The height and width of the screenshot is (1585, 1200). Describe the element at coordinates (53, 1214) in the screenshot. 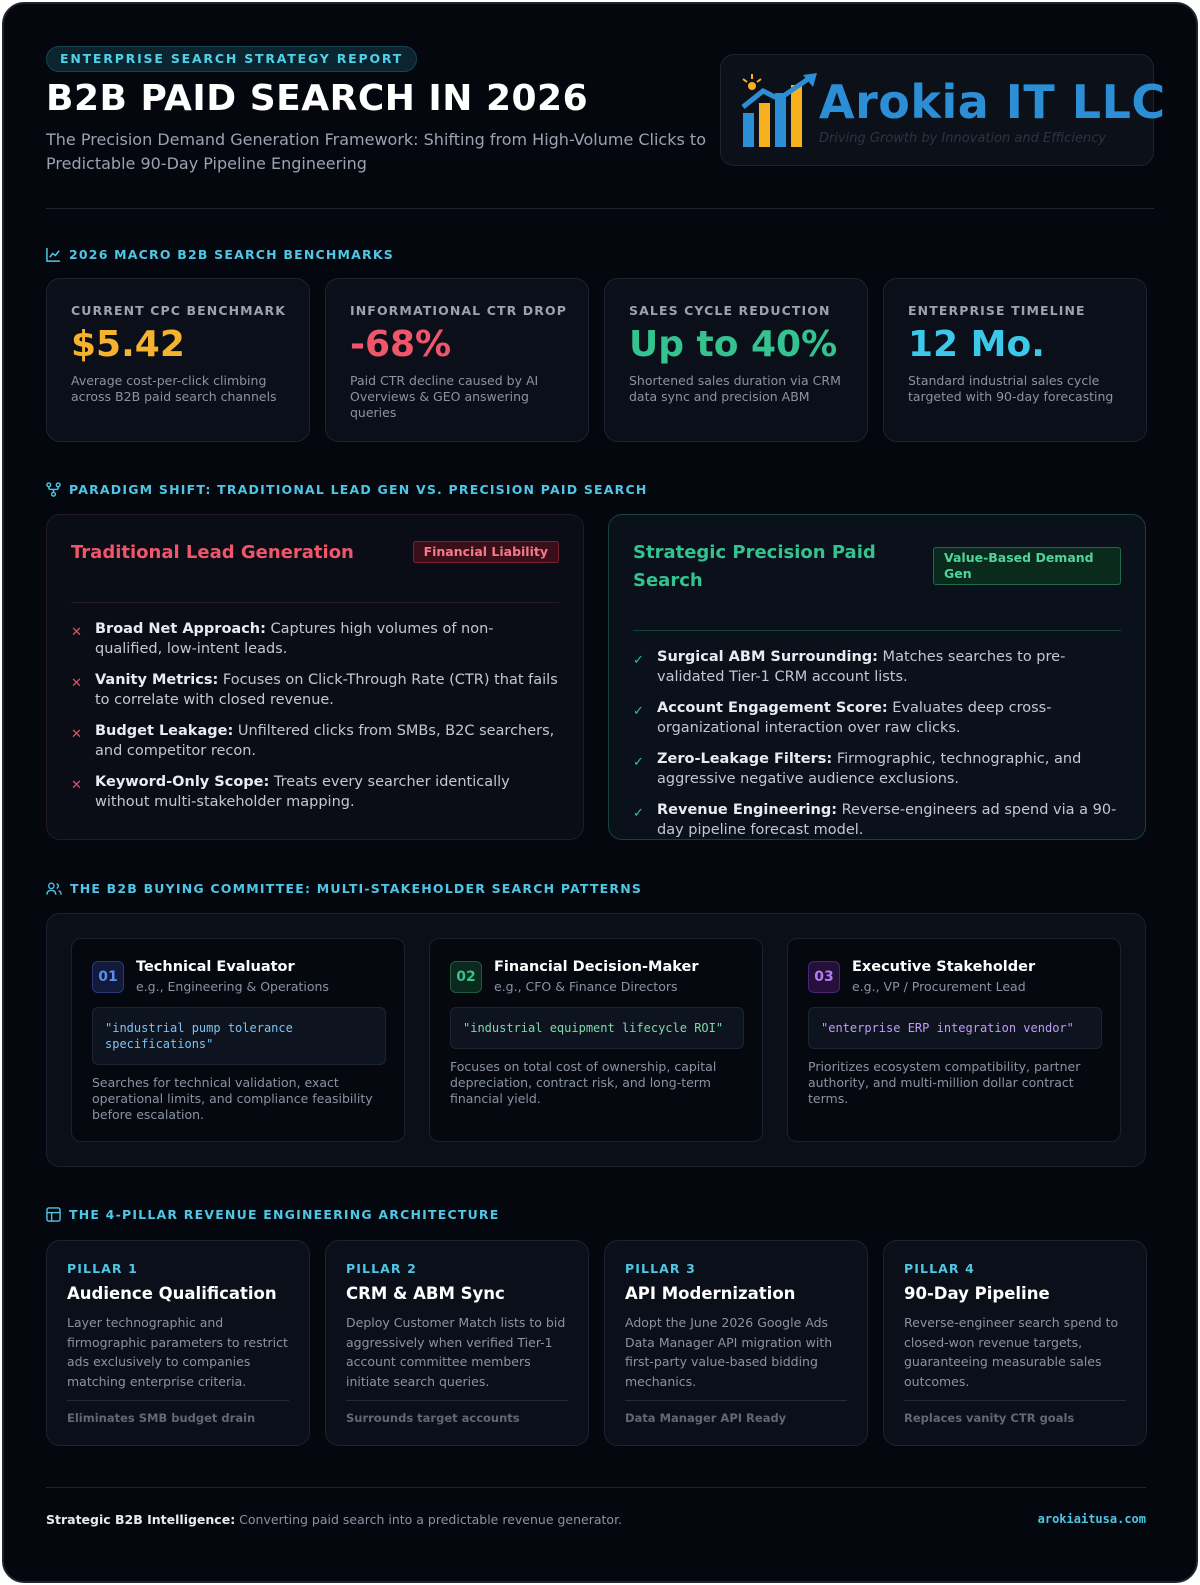

I see `layout-grid-icon` at that location.